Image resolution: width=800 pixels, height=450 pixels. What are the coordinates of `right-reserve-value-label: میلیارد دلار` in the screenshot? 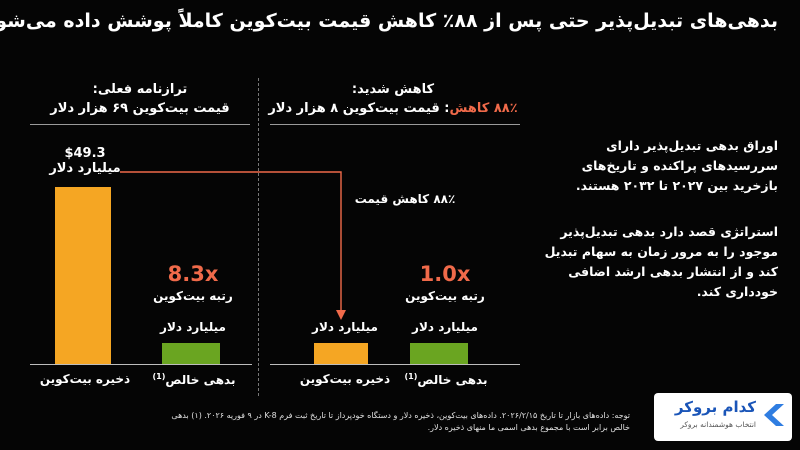 It's located at (345, 327).